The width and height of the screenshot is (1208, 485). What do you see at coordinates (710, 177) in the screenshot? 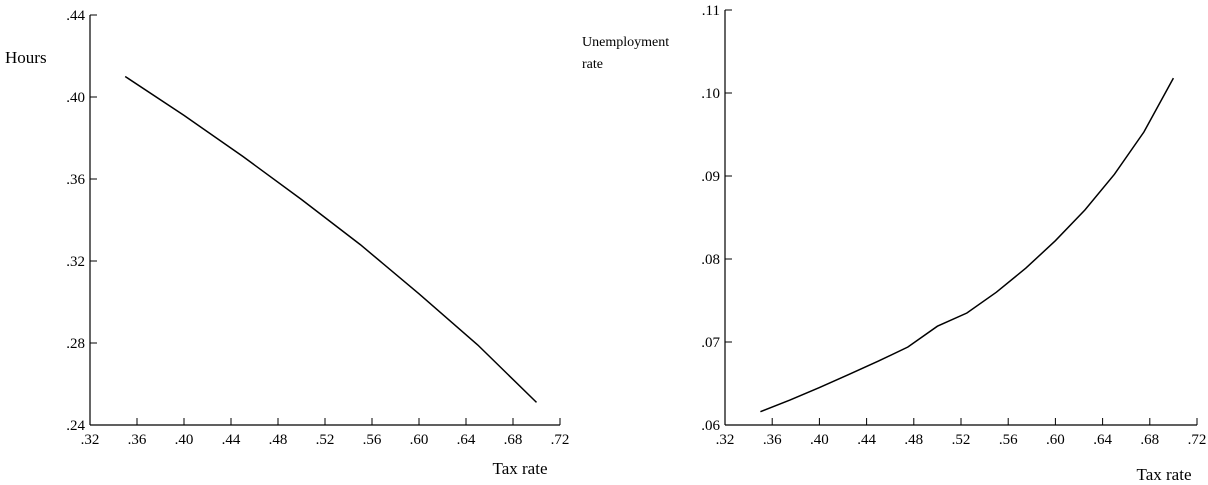
I see `y-tick-label: .09` at bounding box center [710, 177].